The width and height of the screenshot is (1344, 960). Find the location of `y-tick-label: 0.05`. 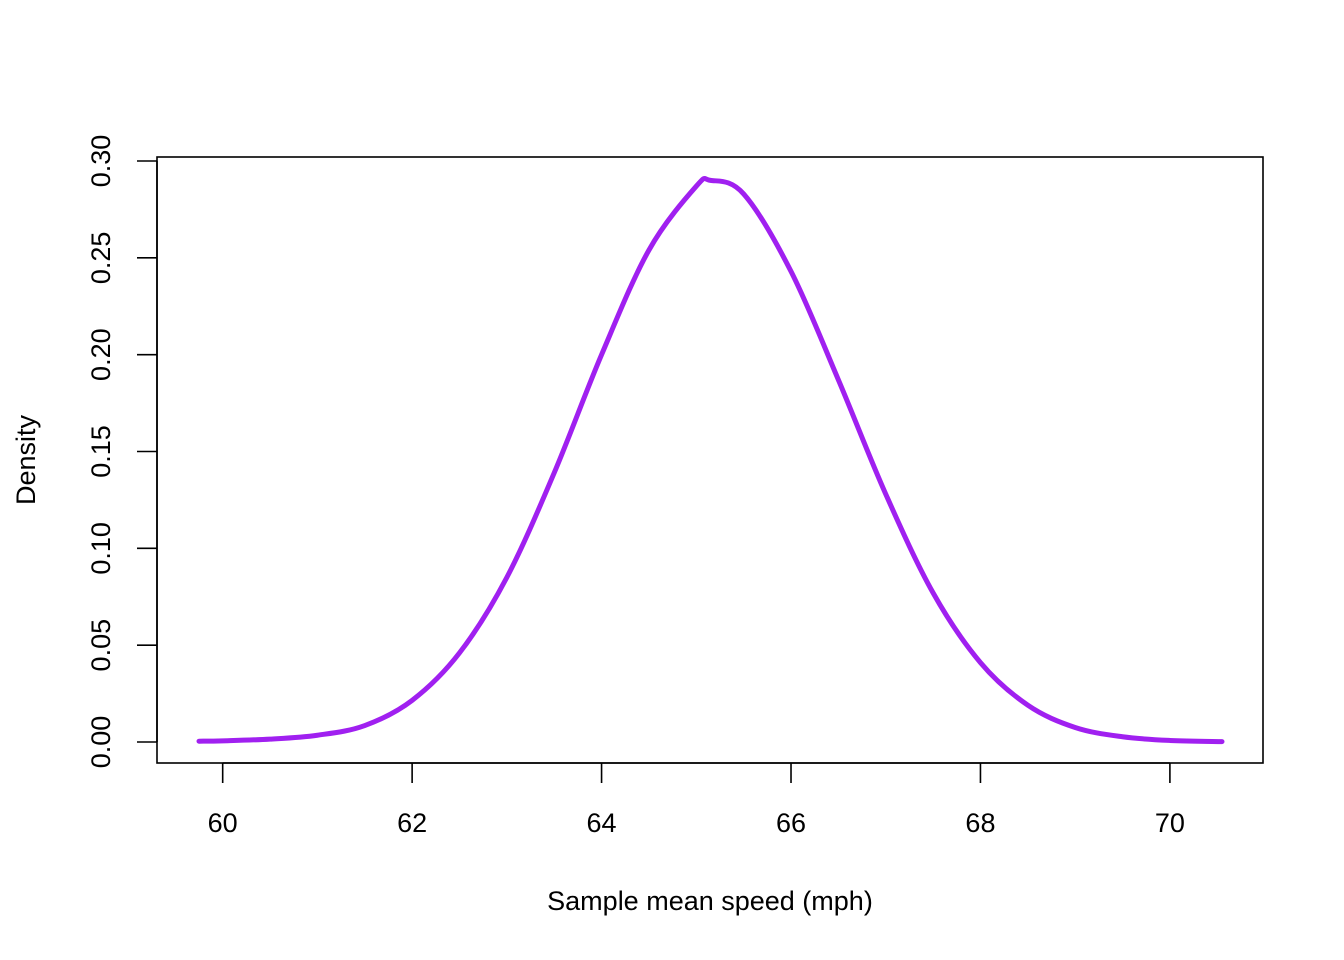

y-tick-label: 0.05 is located at coordinates (101, 645).